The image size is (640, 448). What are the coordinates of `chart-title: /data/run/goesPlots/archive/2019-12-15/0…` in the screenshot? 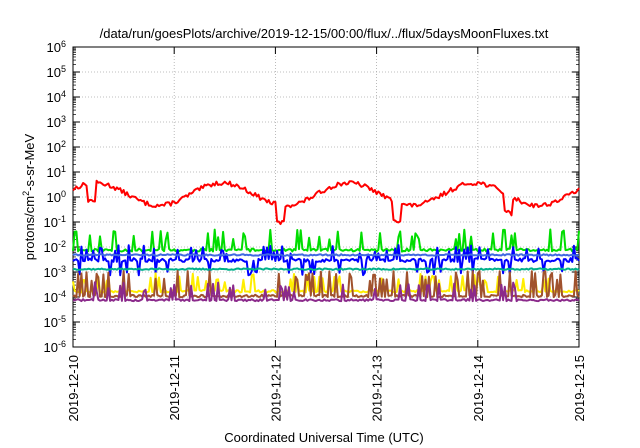 It's located at (324, 33).